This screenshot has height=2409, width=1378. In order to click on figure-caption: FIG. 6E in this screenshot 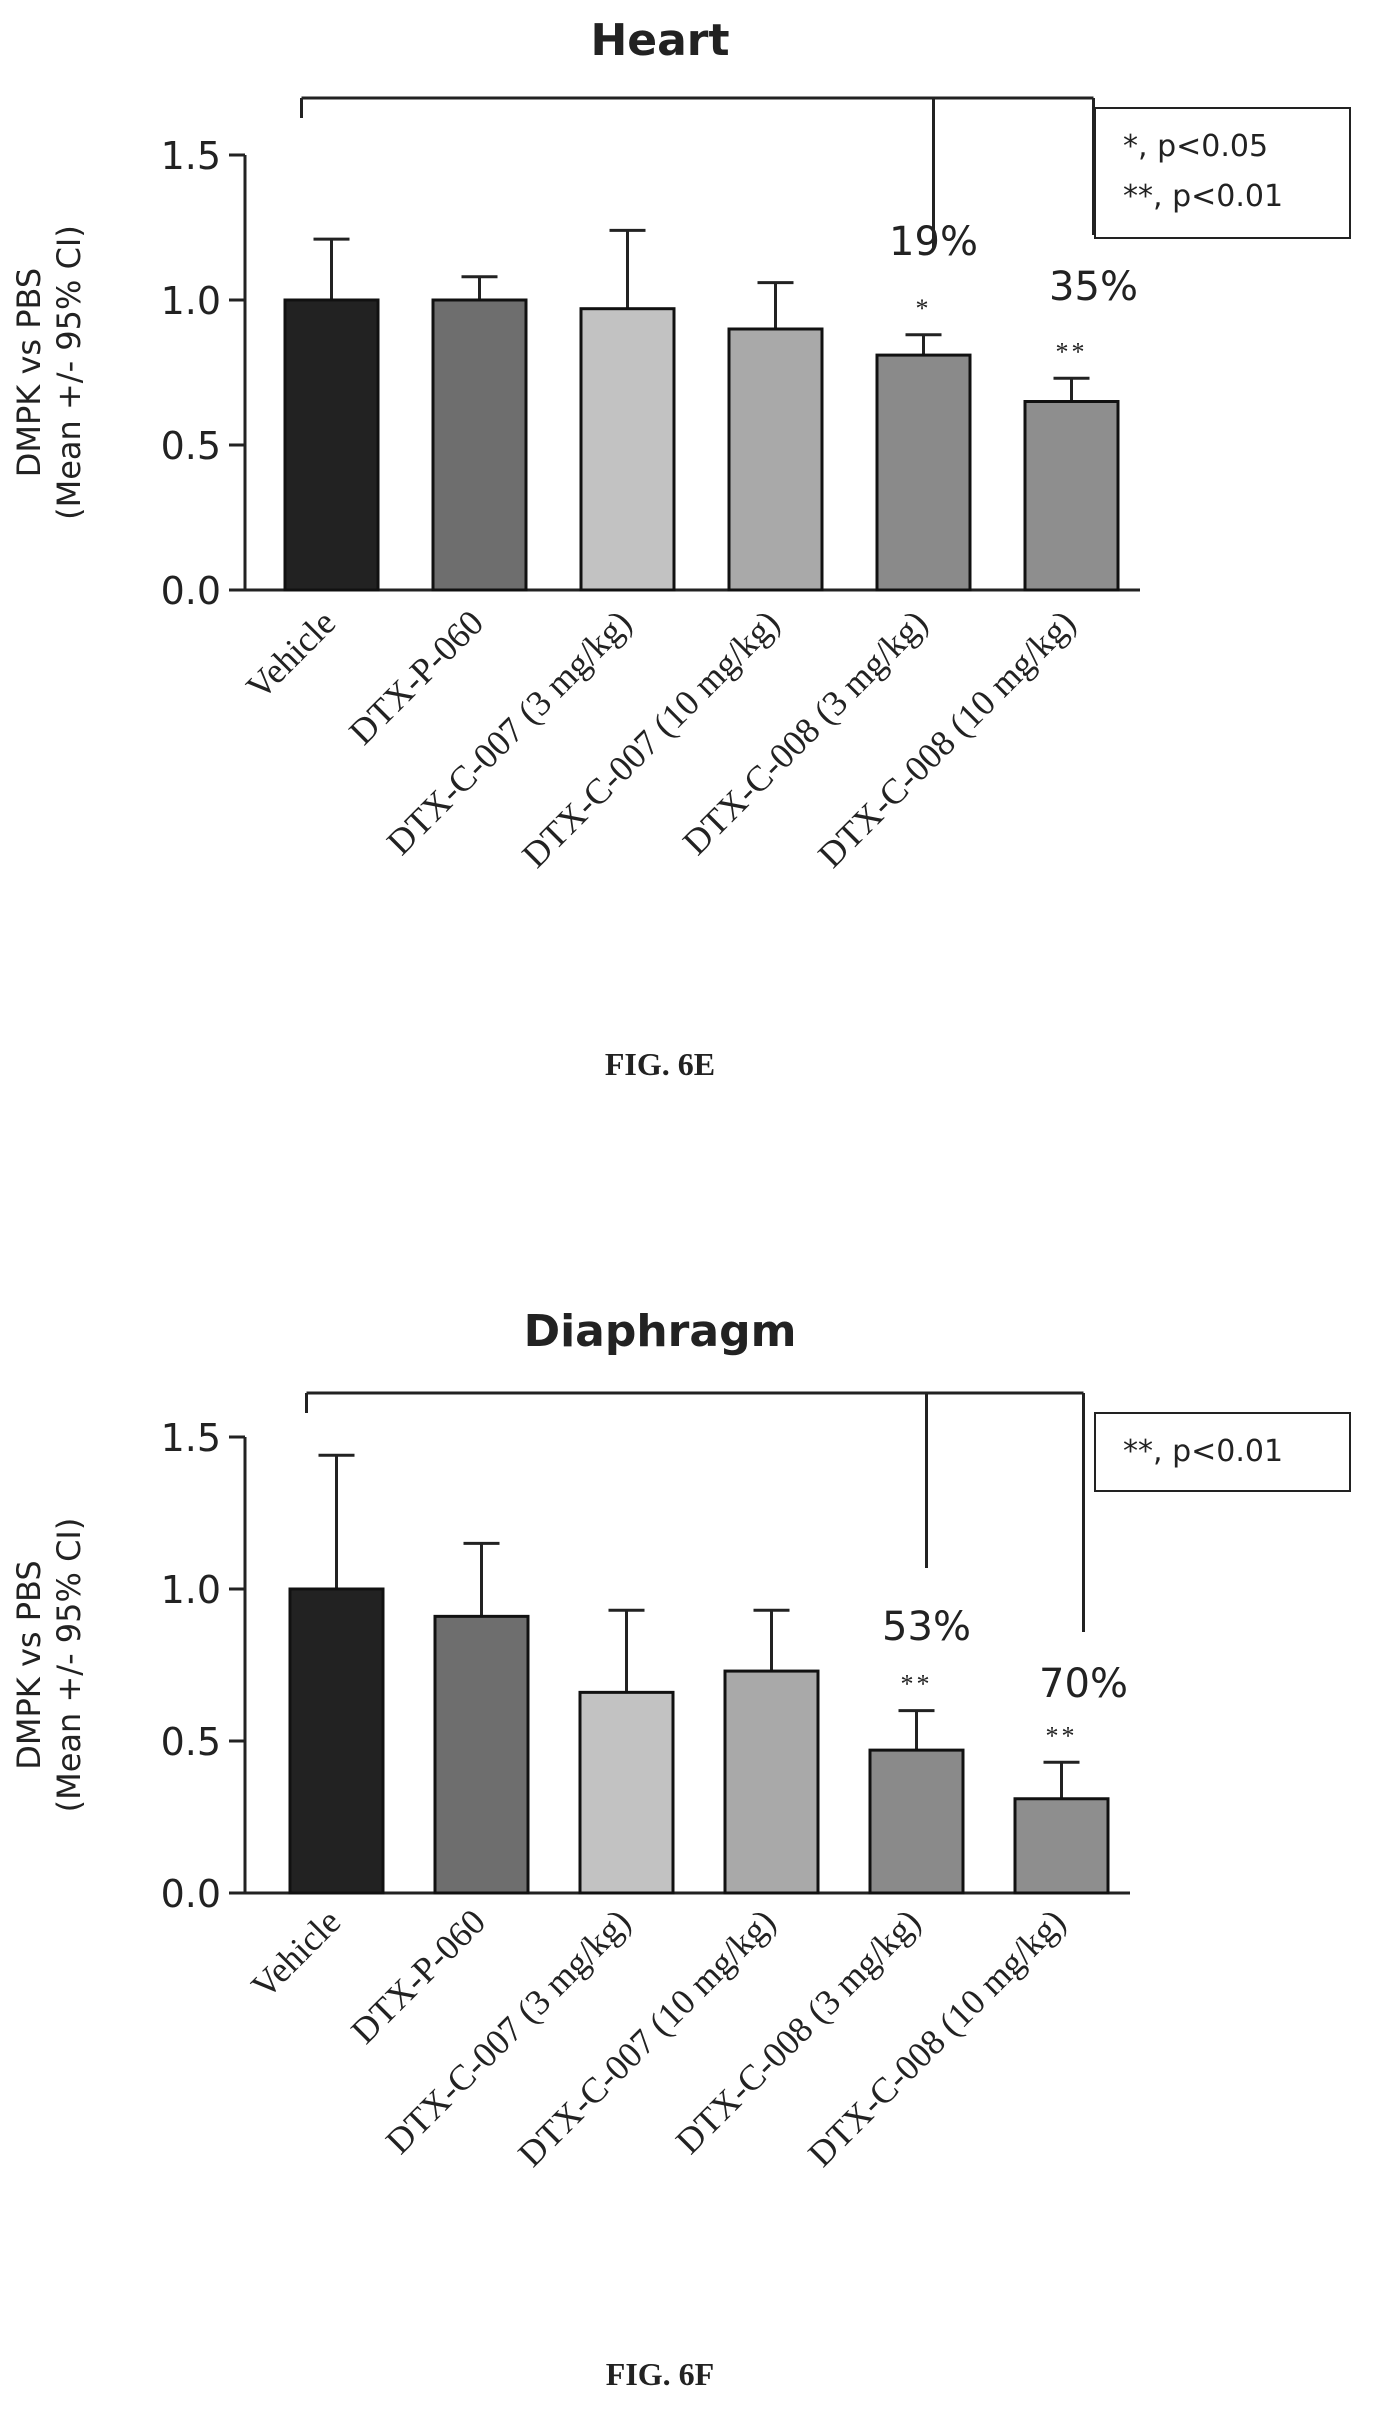, I will do `click(660, 1064)`.